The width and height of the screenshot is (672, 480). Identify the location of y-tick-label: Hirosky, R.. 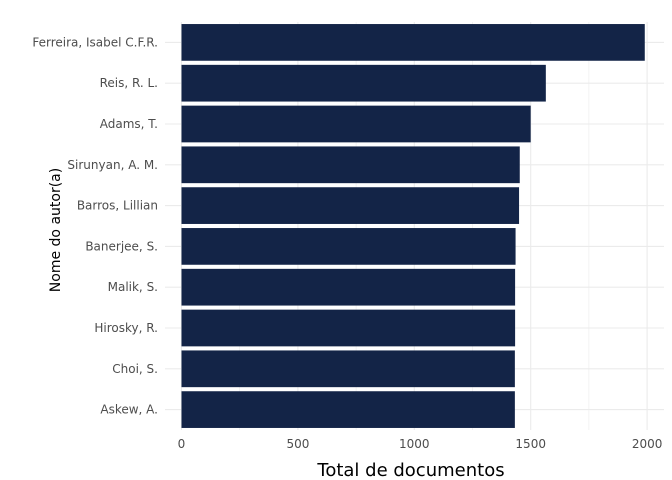
(126, 328).